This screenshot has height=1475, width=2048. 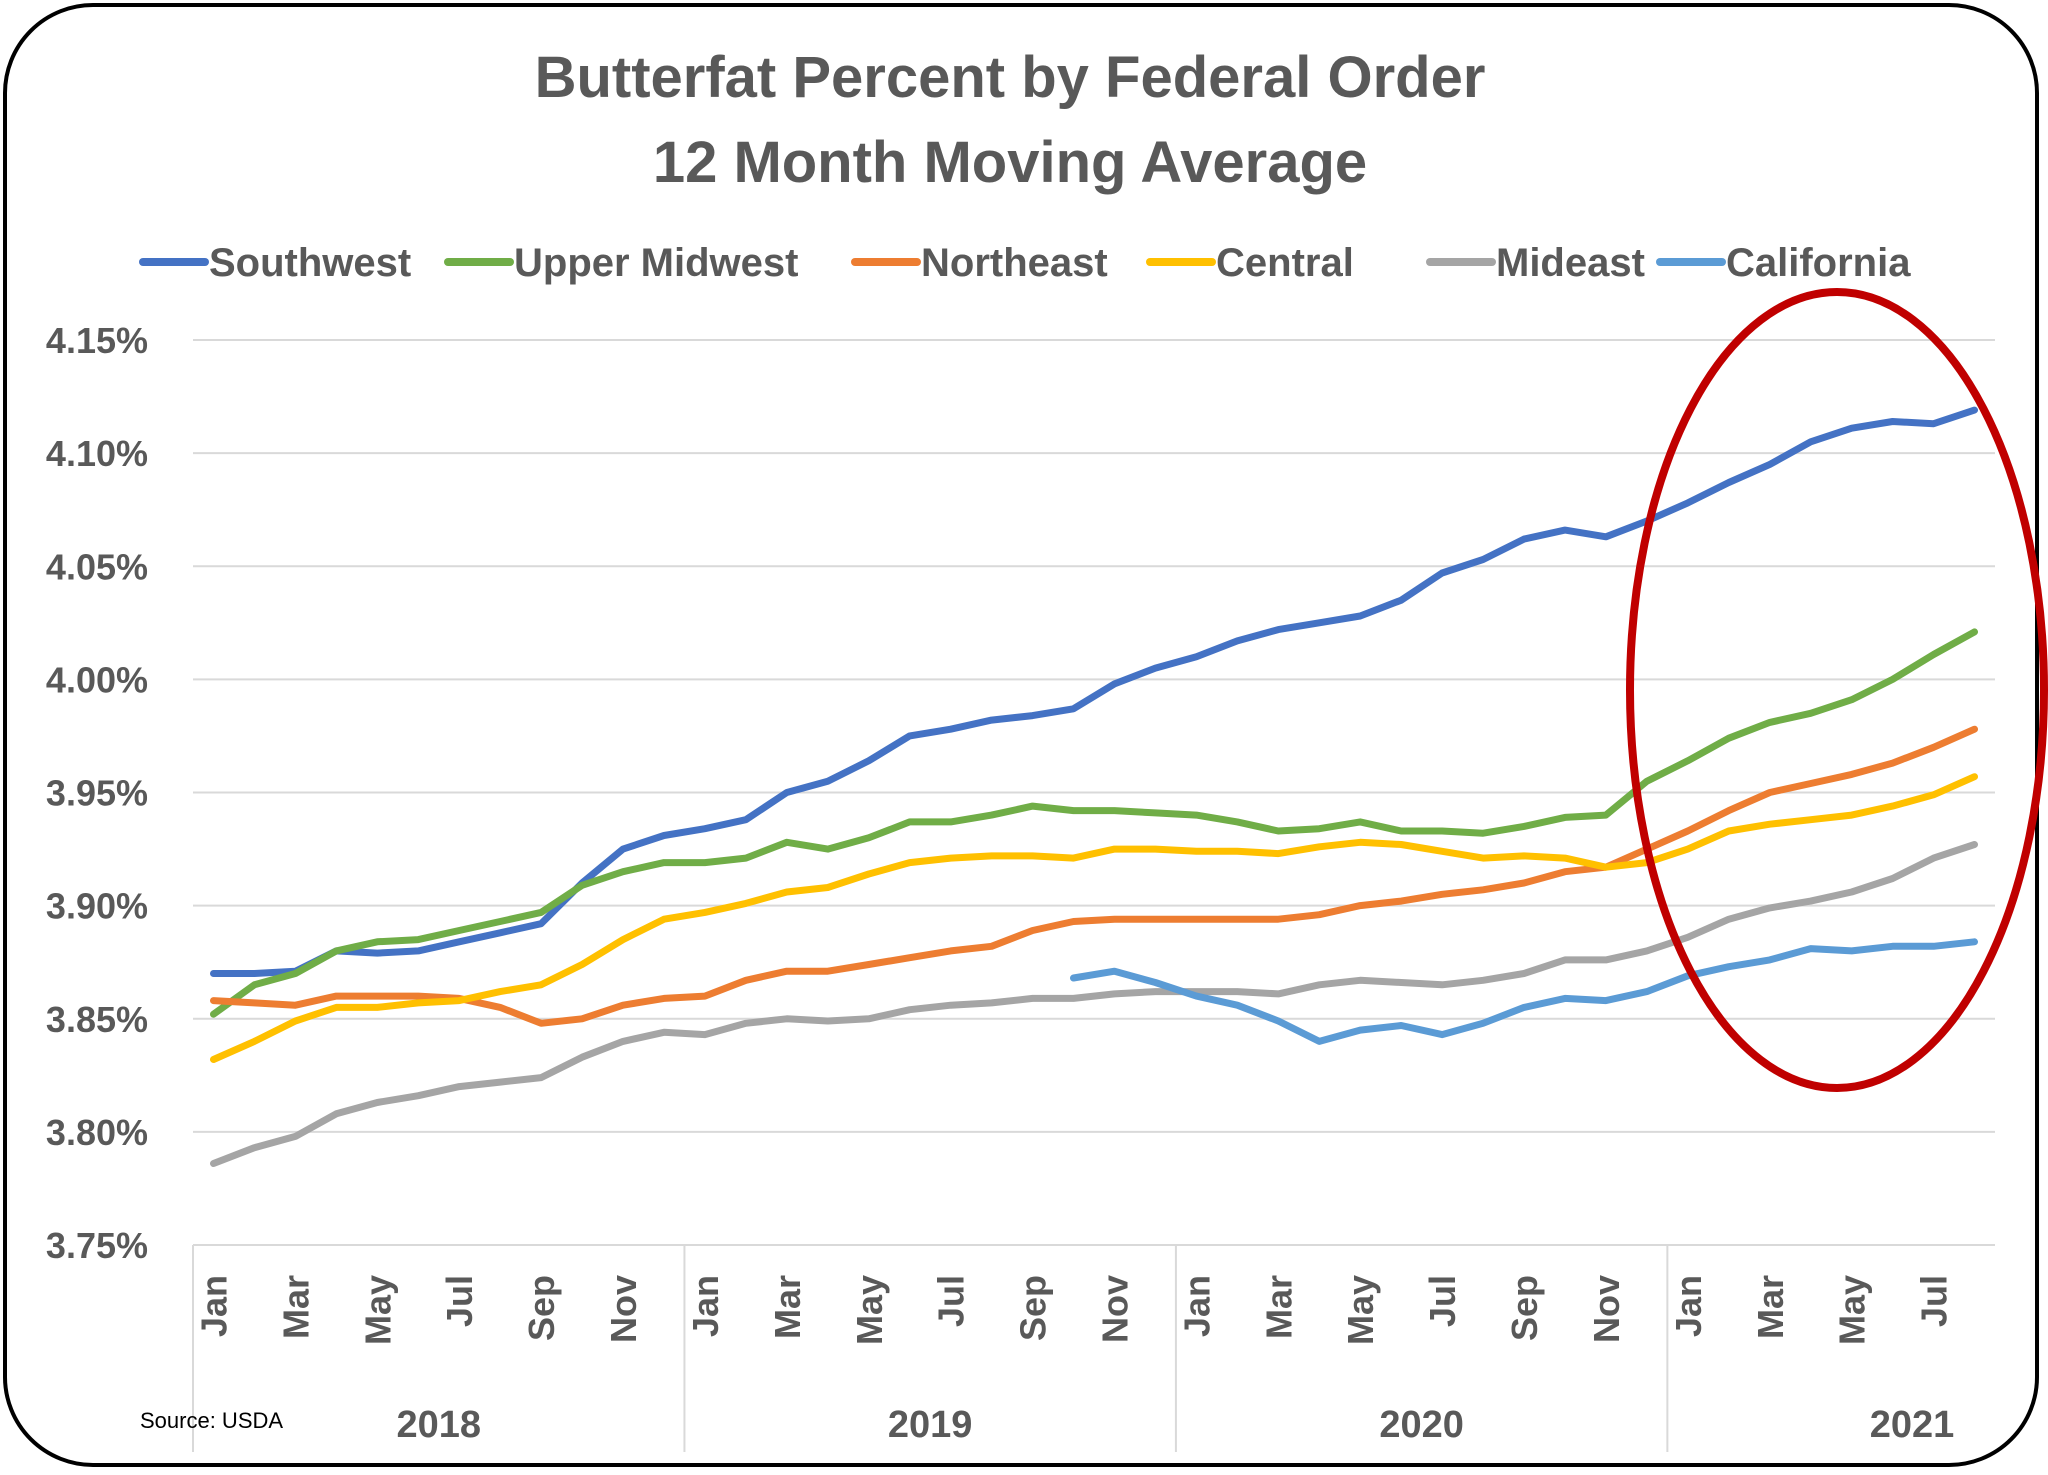 What do you see at coordinates (211, 1420) in the screenshot?
I see `source-note: Source: USDA` at bounding box center [211, 1420].